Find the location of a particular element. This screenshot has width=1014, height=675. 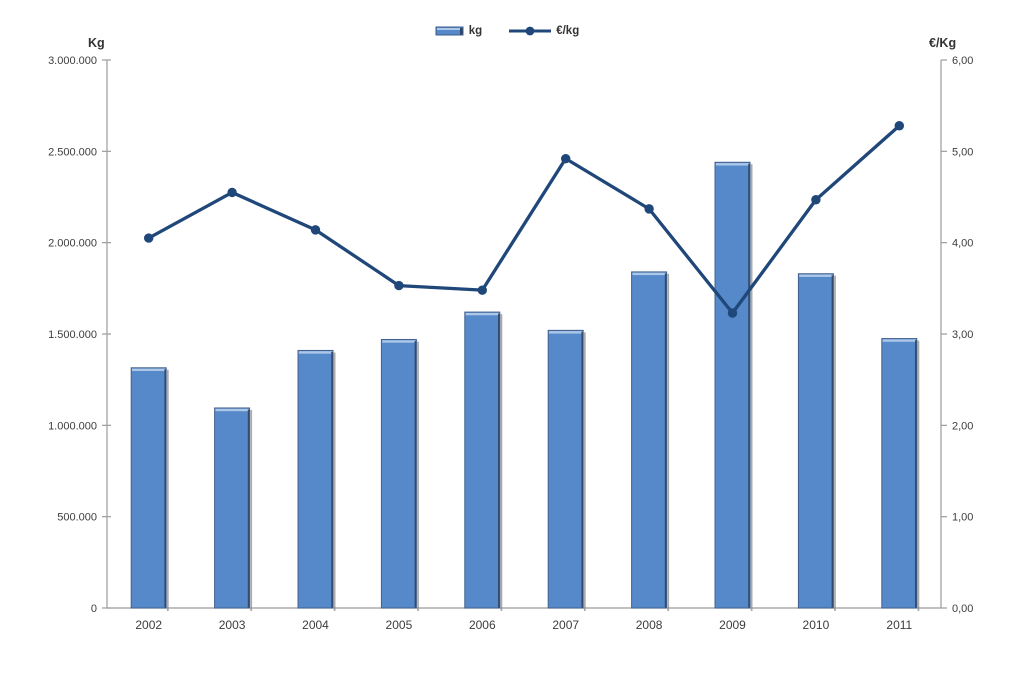

line-point-2010 is located at coordinates (816, 200).